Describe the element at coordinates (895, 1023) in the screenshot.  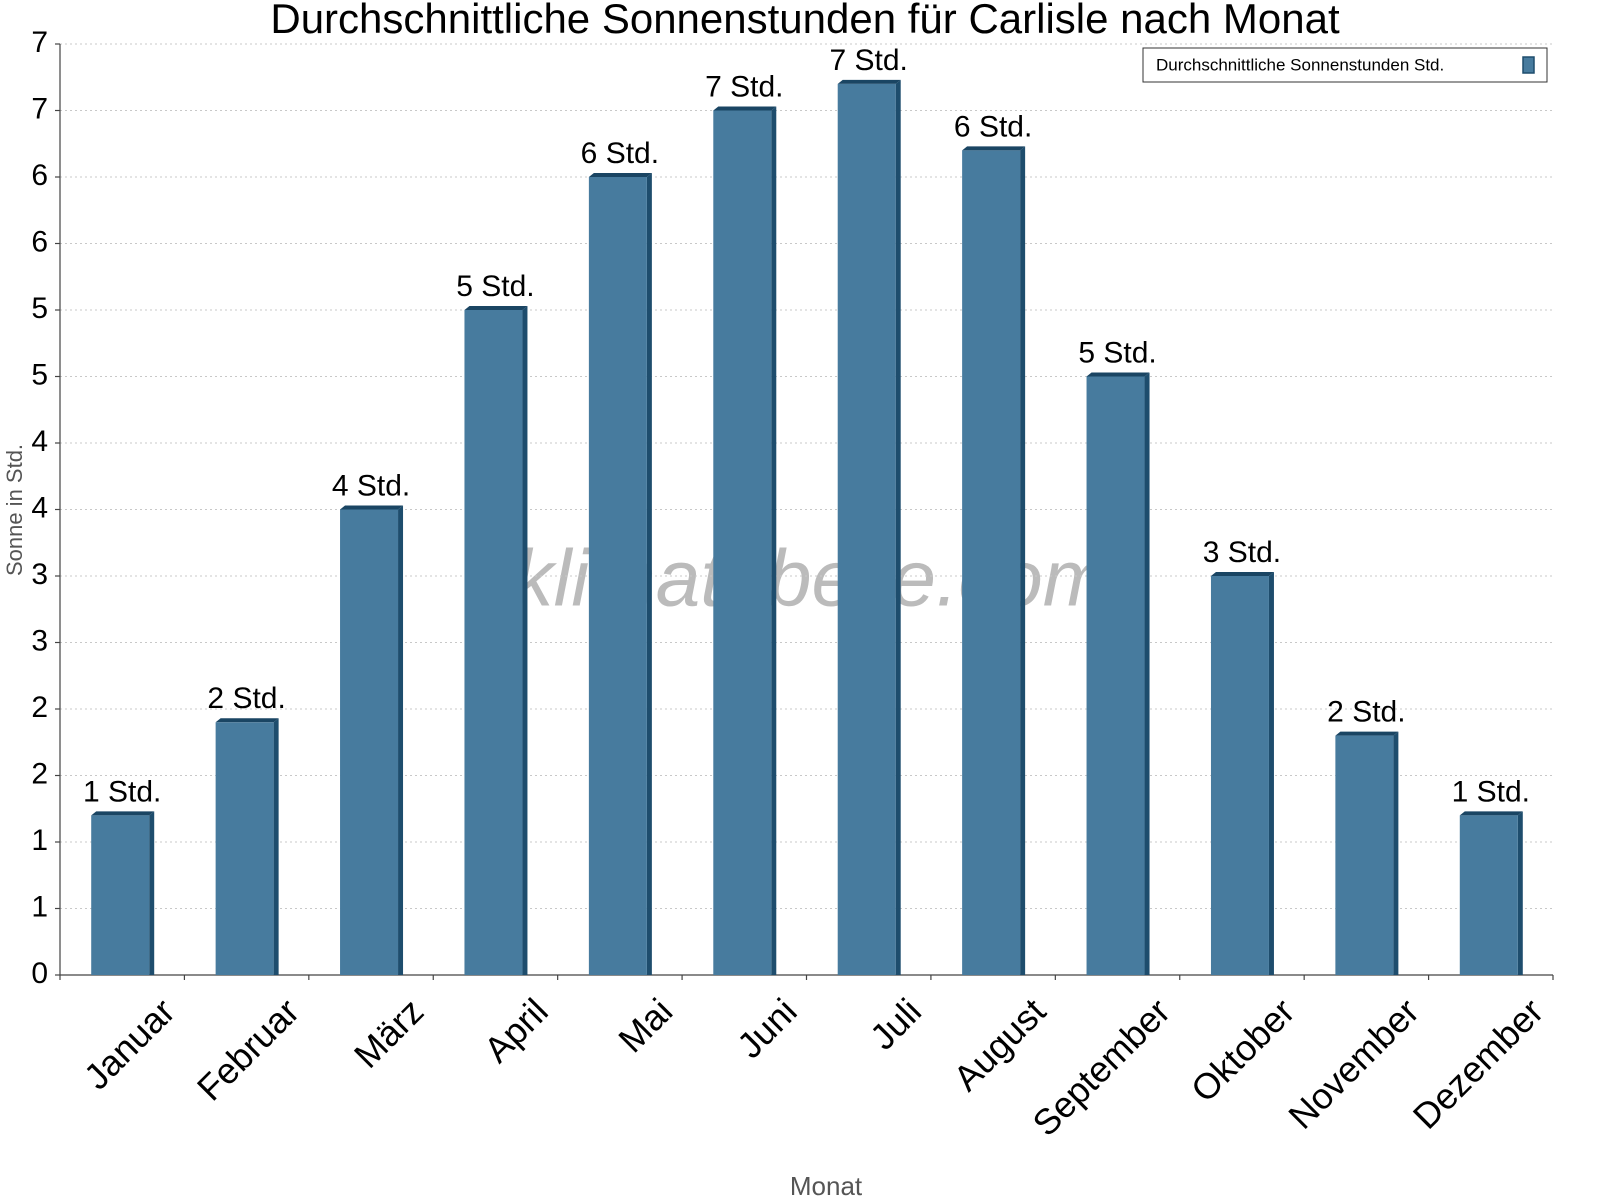
I see `x-tick-label: Juli` at that location.